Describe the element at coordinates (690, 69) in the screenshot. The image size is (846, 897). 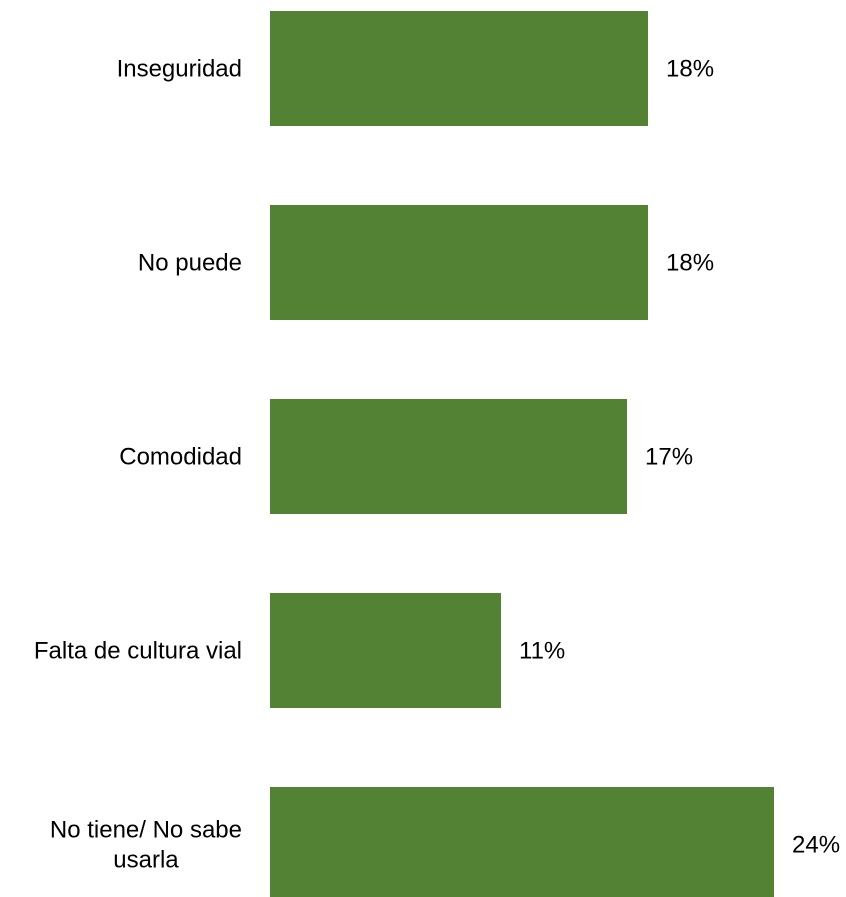
I see `value-label-0: 18%` at that location.